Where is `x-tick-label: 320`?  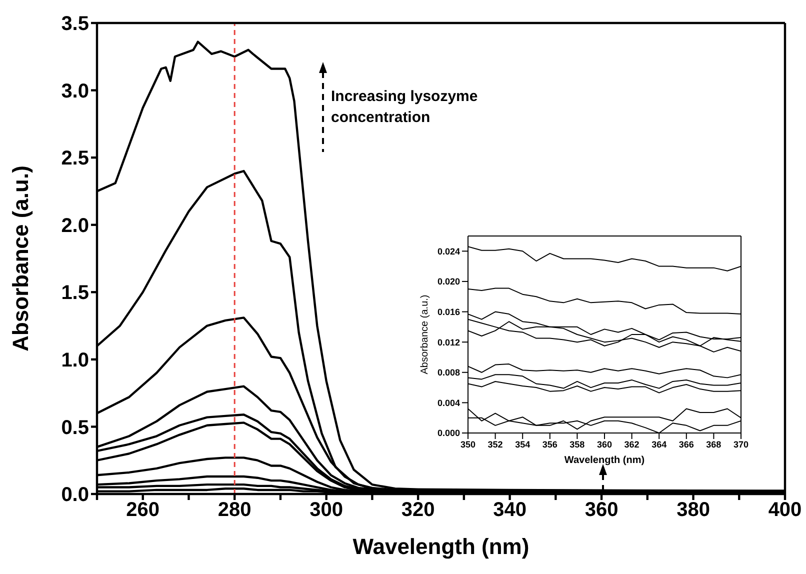 x-tick-label: 320 is located at coordinates (418, 510).